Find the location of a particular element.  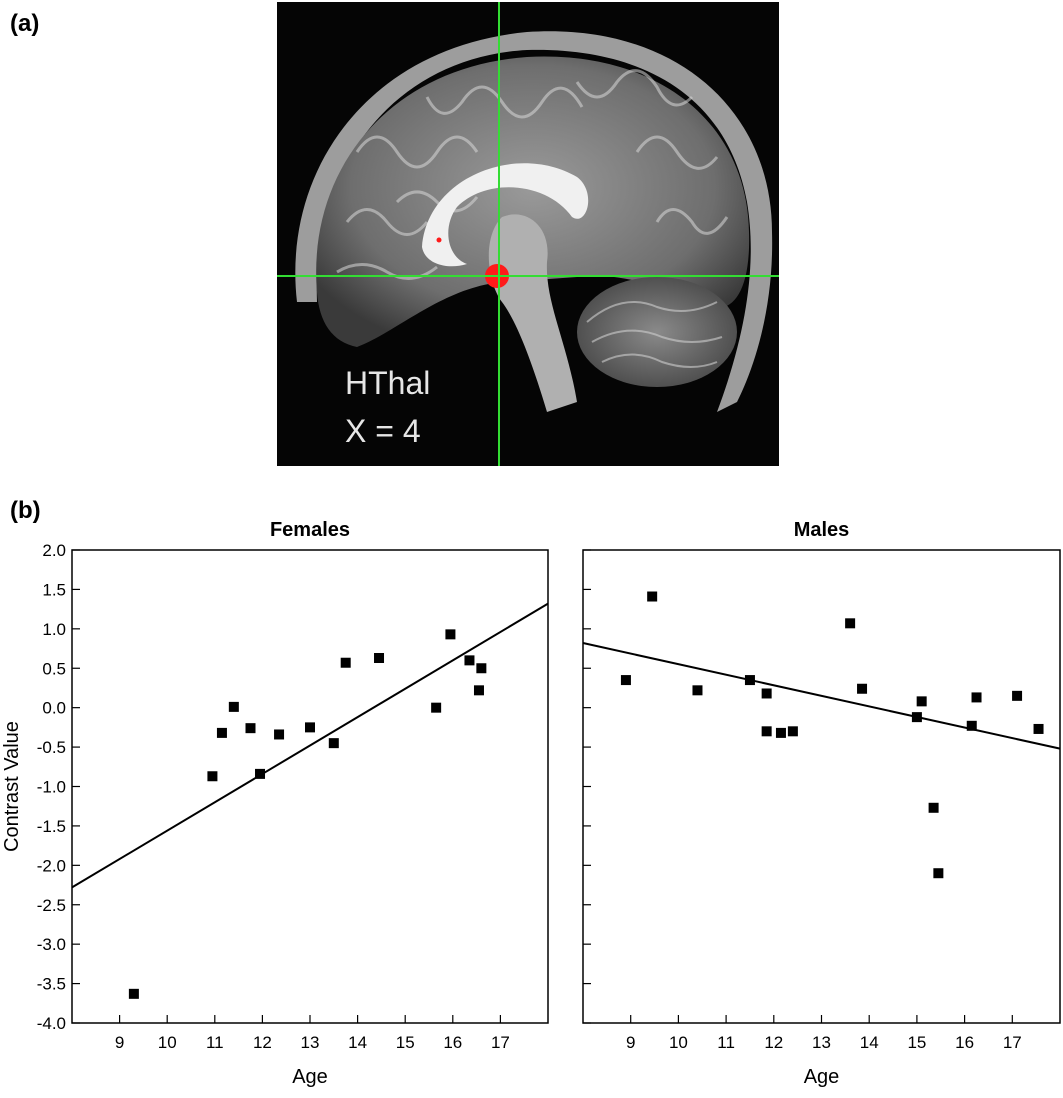

corpus-callosum is located at coordinates (505, 215).